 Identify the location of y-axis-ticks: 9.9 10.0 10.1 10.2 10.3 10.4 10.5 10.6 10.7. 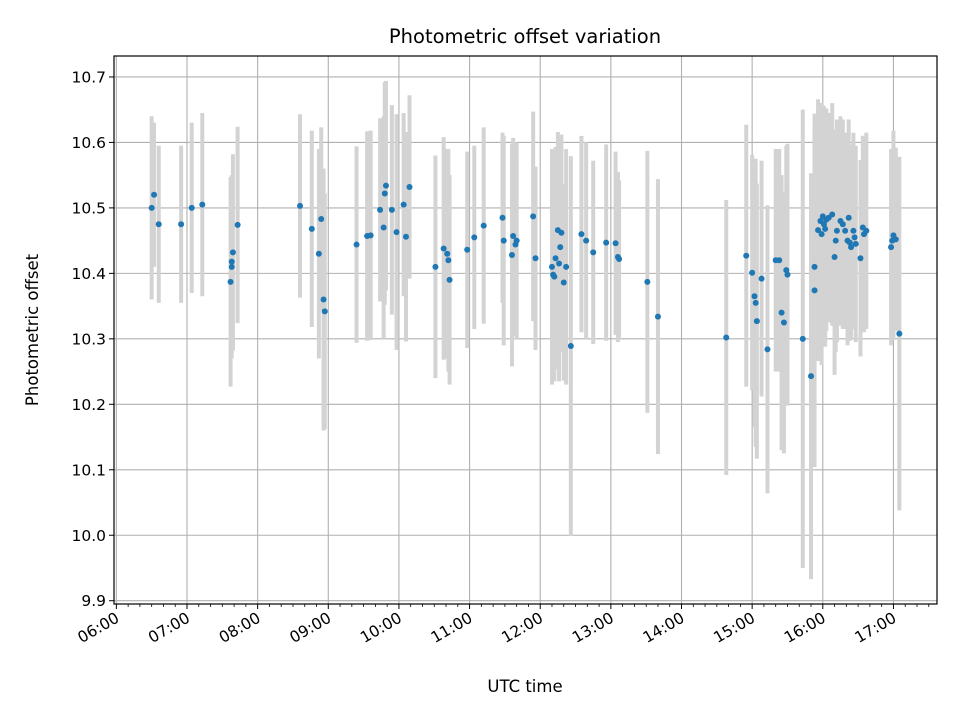
(92, 339).